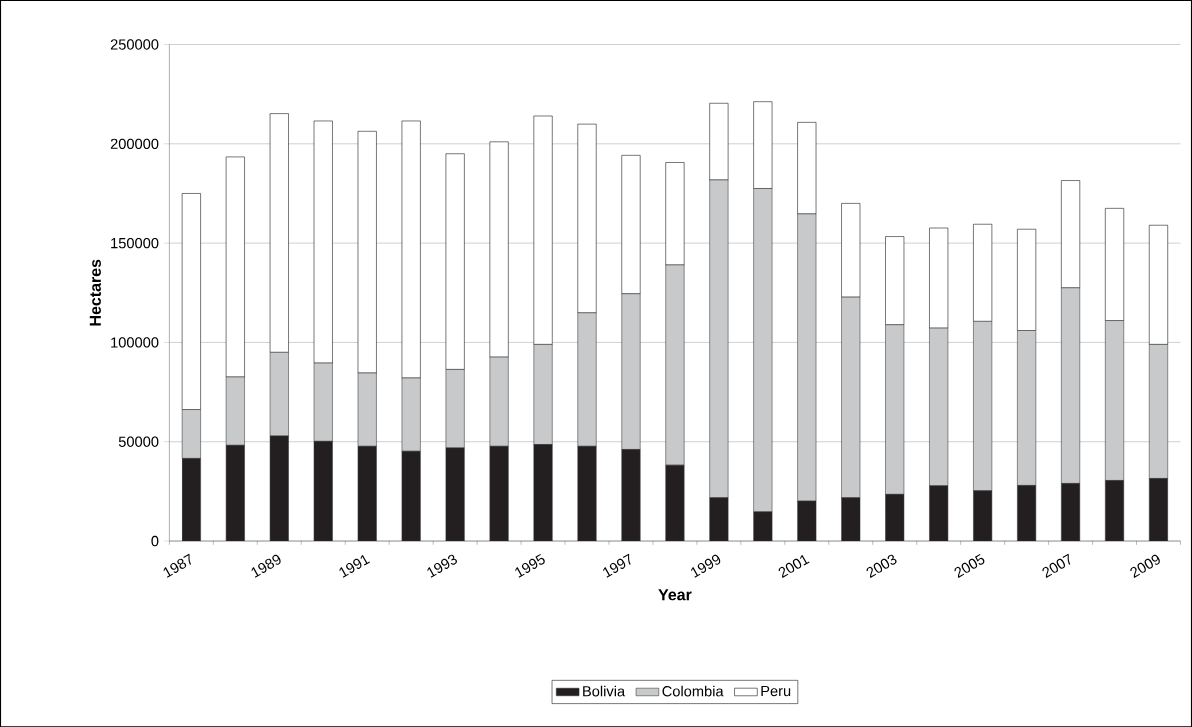 The height and width of the screenshot is (727, 1192). I want to click on y-tick-label: 200000, so click(134, 143).